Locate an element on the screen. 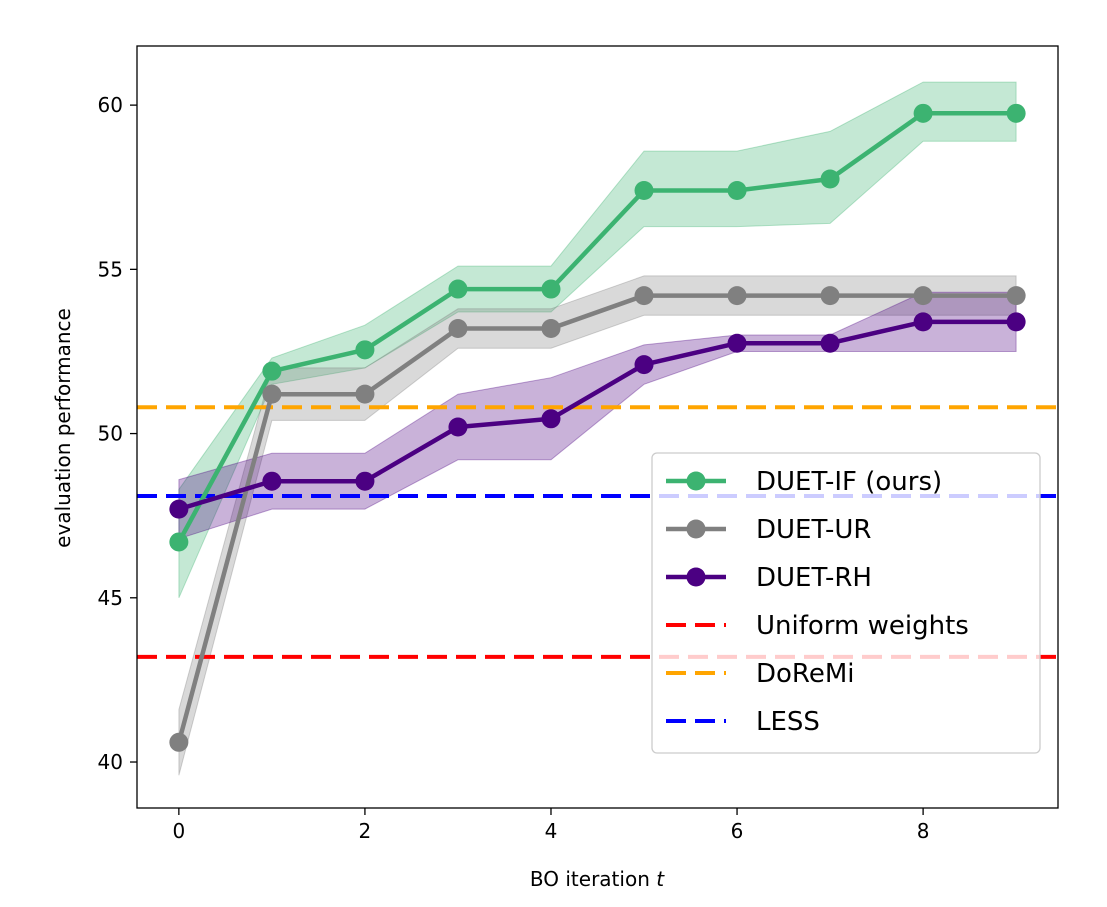 The height and width of the screenshot is (907, 1107). x-tick-label-4: 8 is located at coordinates (923, 831).